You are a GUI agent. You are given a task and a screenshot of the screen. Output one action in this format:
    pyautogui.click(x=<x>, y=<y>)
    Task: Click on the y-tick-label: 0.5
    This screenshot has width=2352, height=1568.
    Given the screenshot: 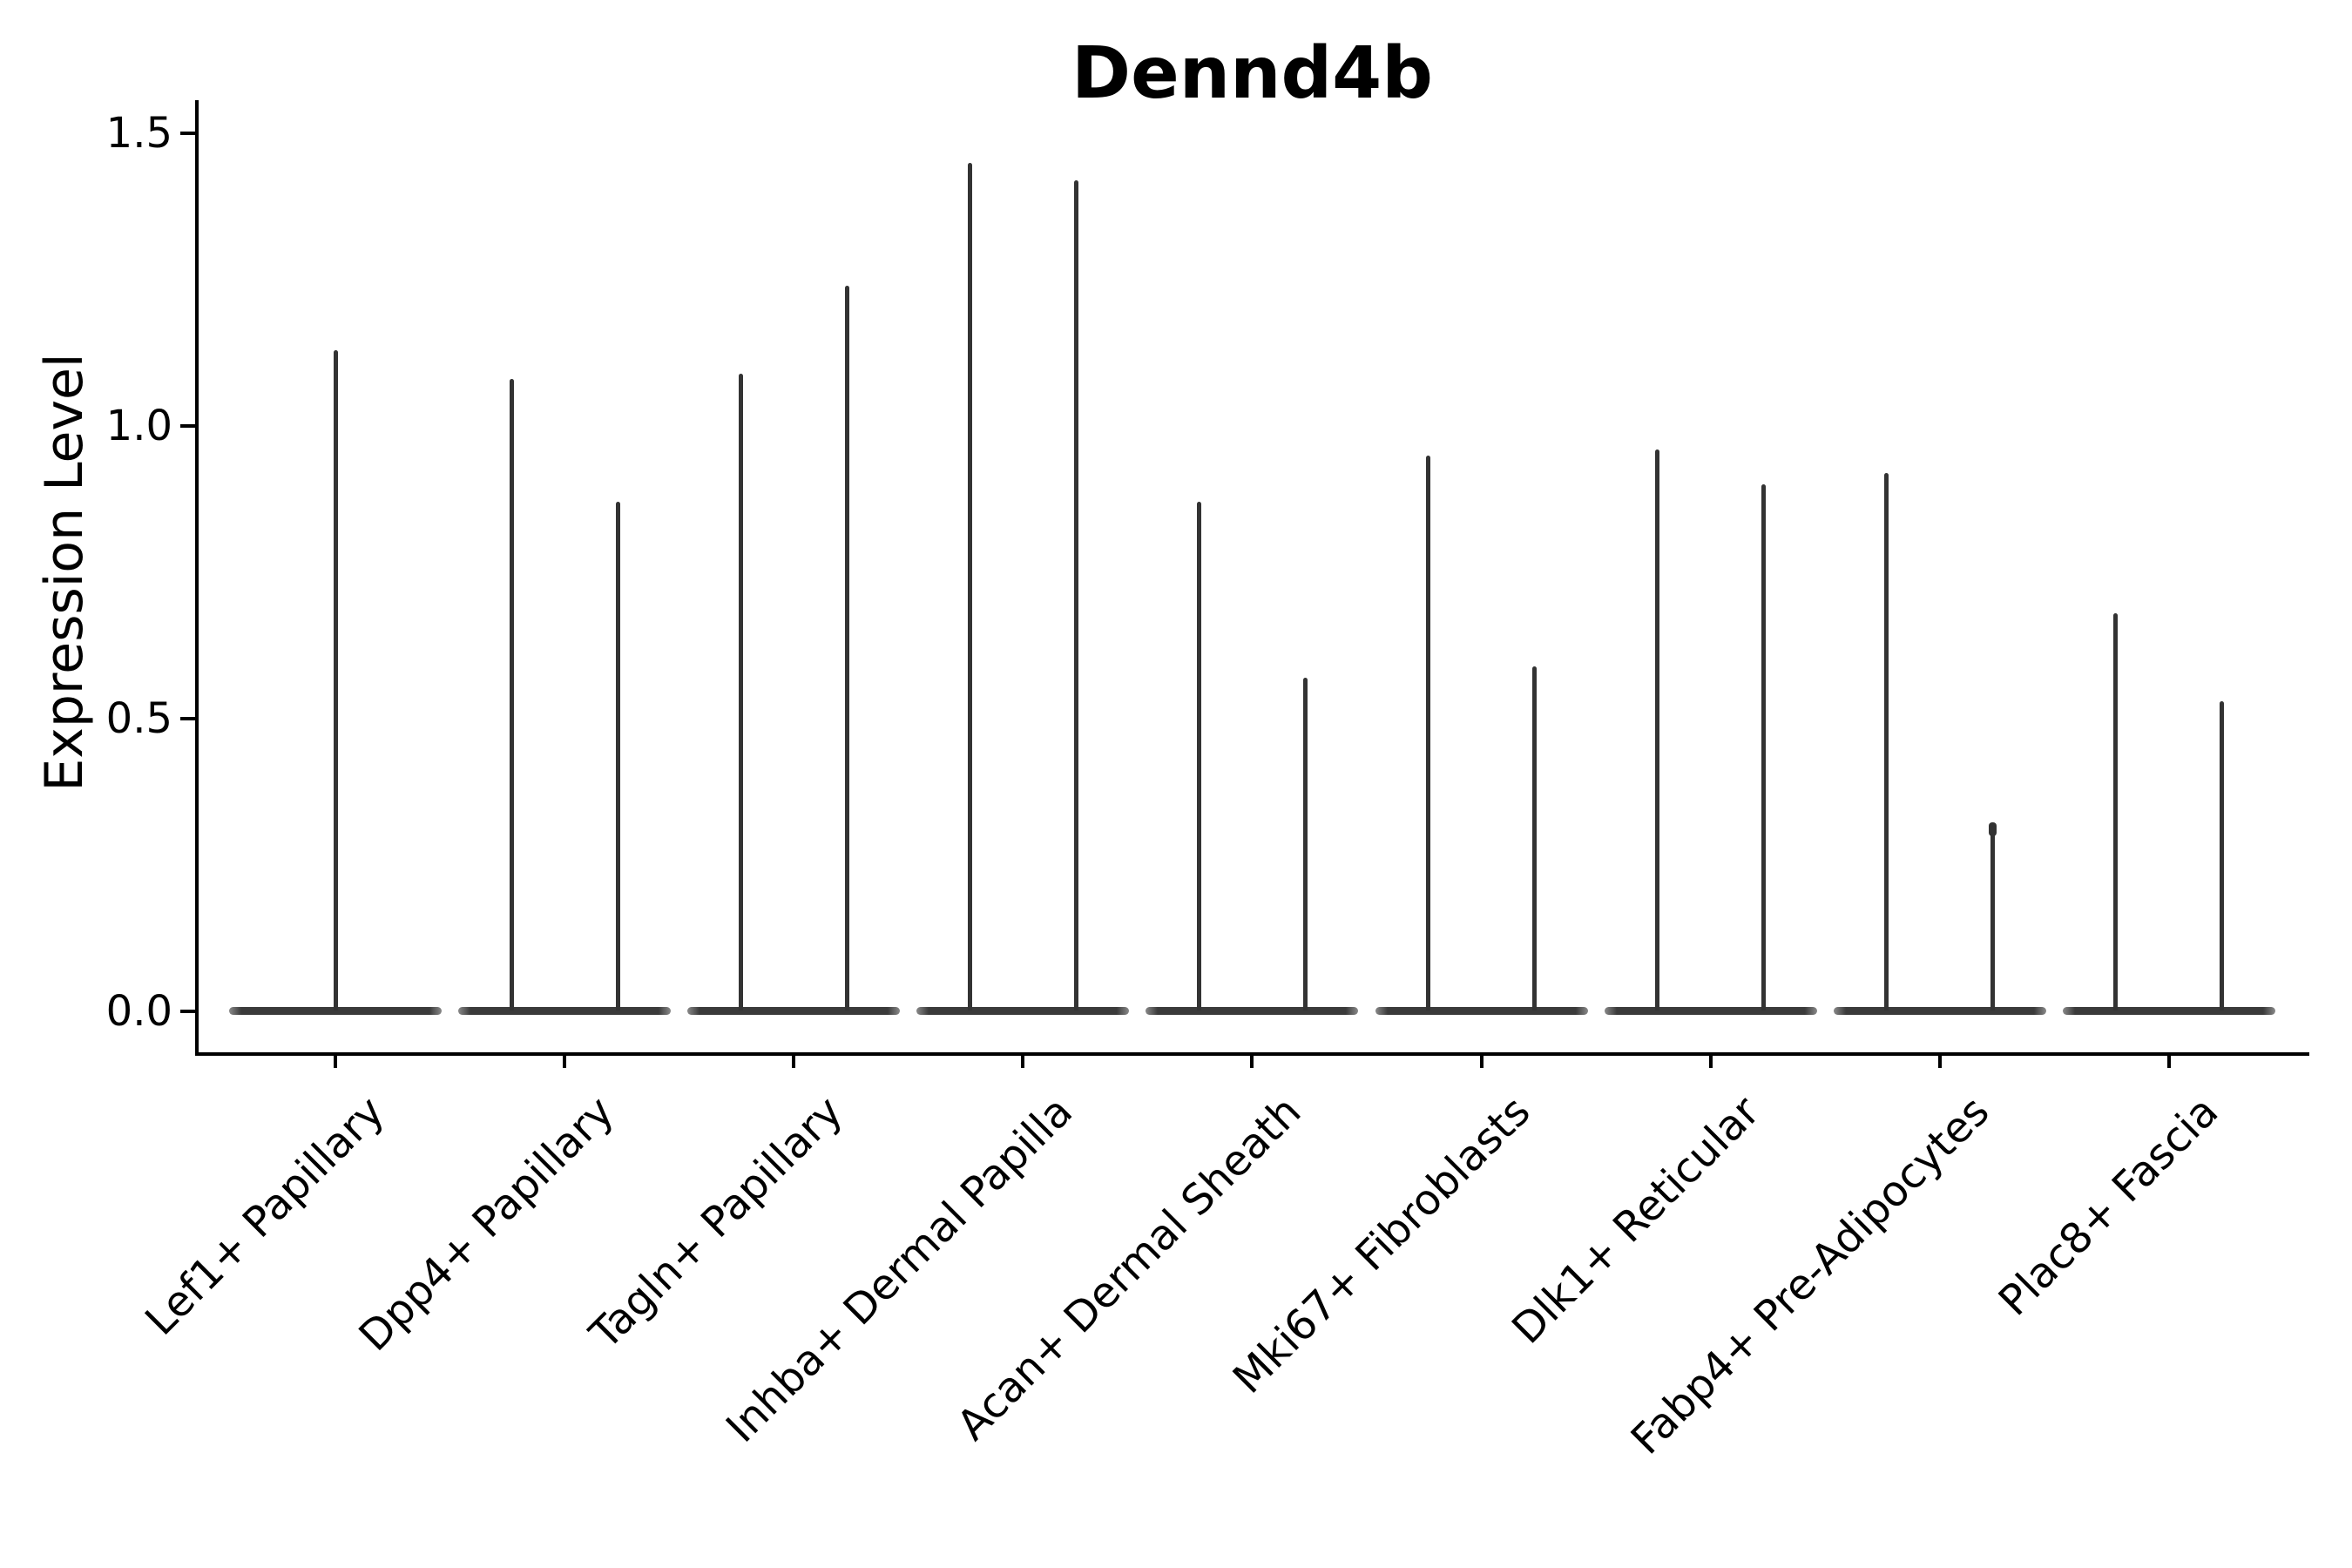 What is the action you would take?
    pyautogui.click(x=138, y=718)
    